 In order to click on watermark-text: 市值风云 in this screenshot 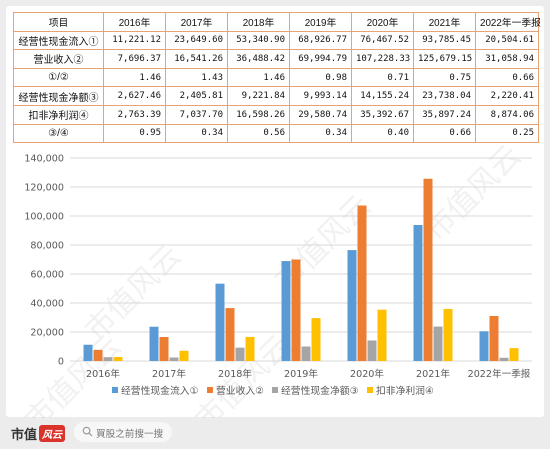, I will do `click(473, 194)`.